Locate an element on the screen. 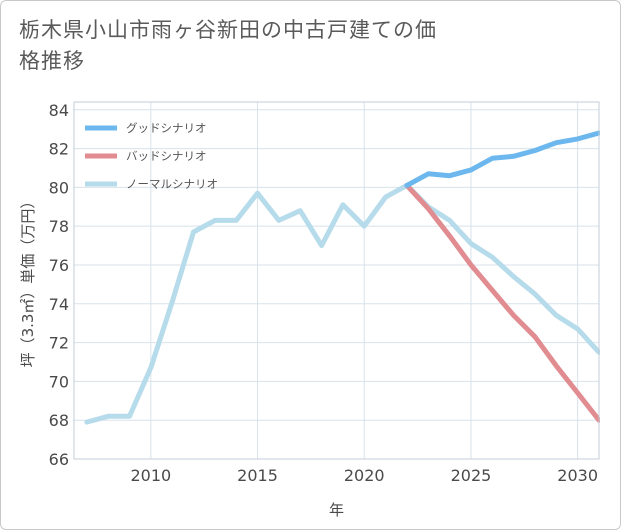  legend-label: グッドシナリオ is located at coordinates (166, 128).